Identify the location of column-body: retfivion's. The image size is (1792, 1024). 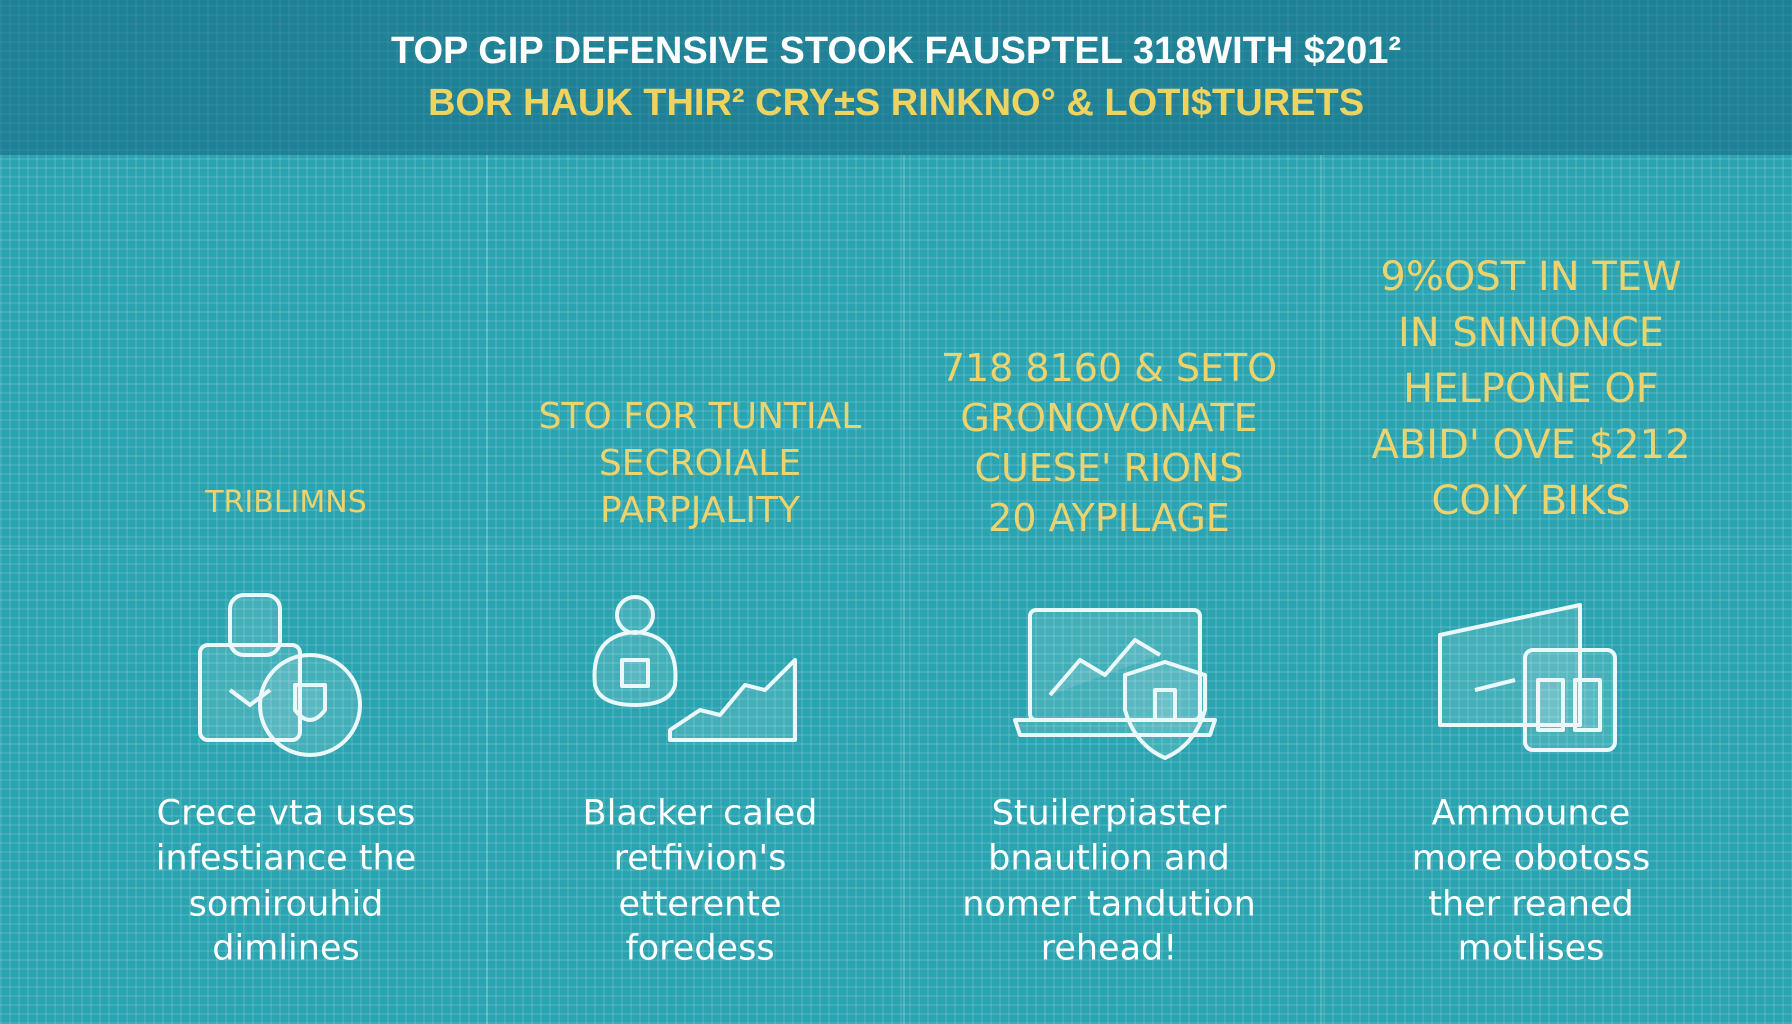
(700, 858).